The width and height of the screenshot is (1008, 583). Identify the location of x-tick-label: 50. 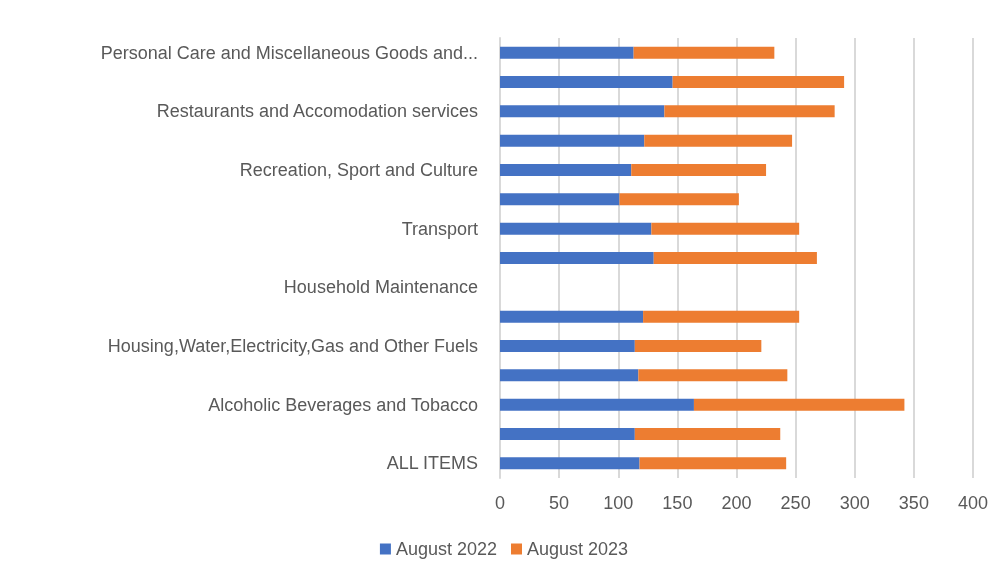
(559, 503).